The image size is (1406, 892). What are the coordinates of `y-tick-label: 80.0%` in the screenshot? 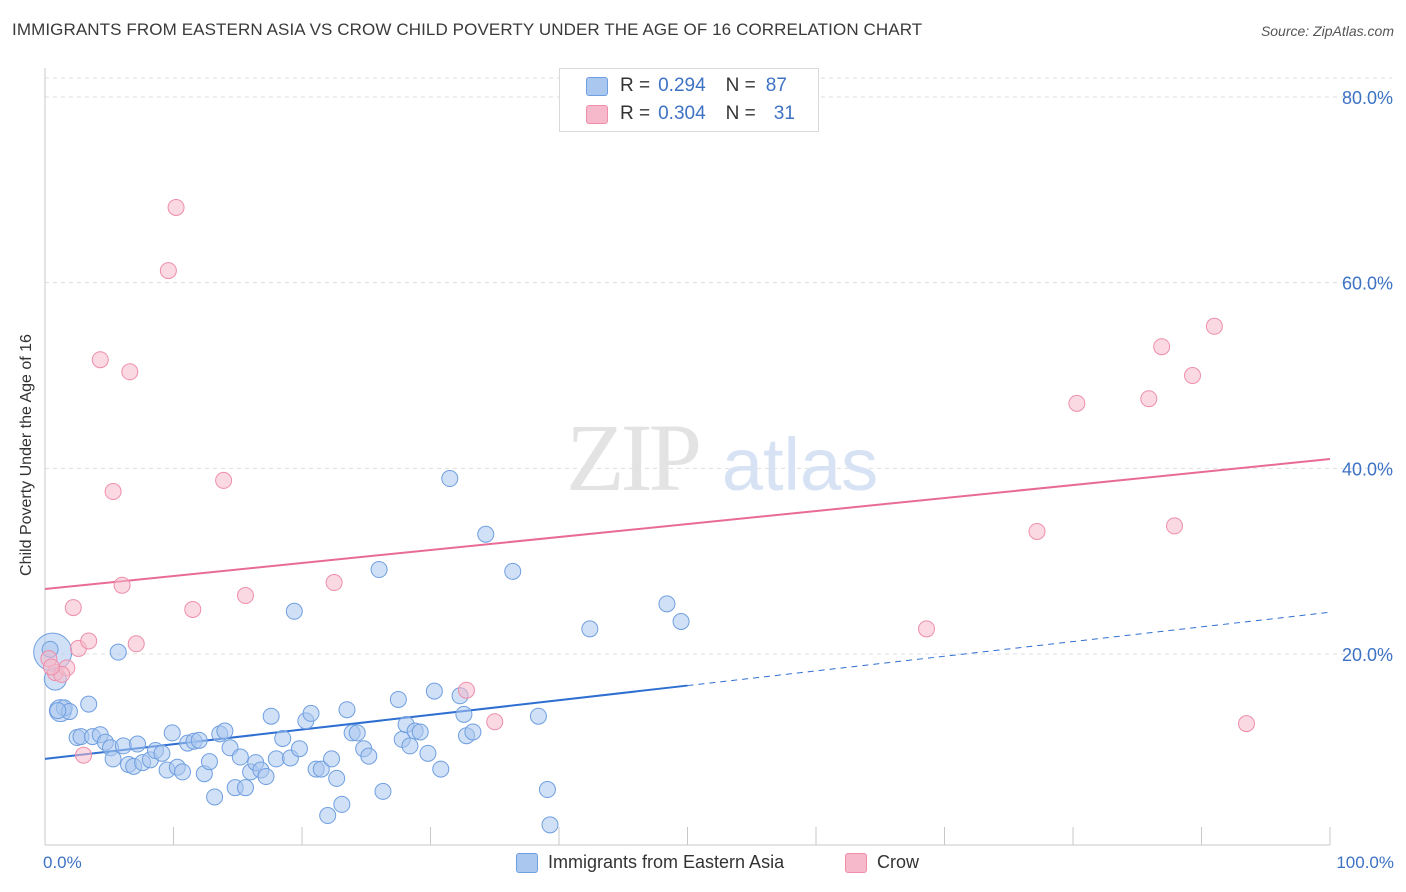 It's located at (1367, 98).